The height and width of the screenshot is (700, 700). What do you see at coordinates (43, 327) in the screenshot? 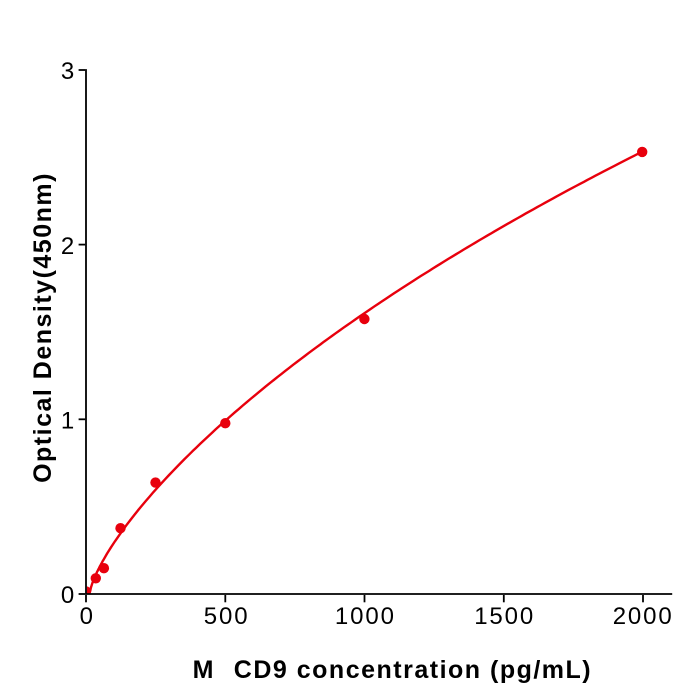
I see `svg-text: Optical Density(450nm)` at bounding box center [43, 327].